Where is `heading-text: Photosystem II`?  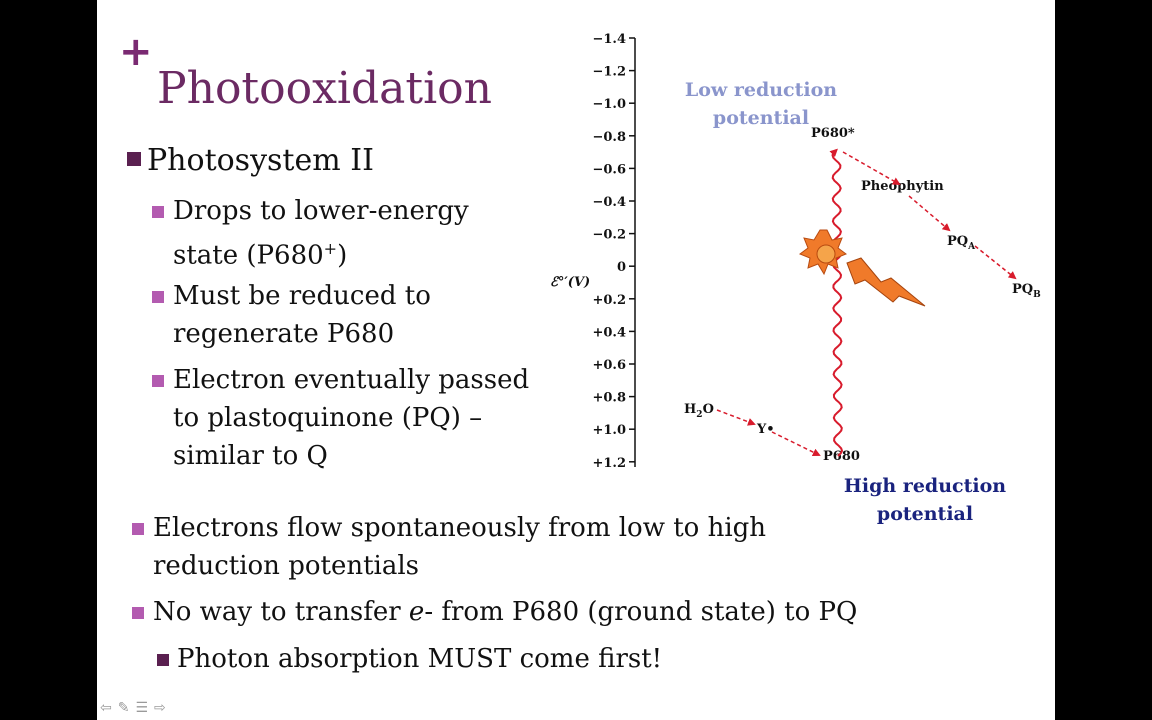
heading-text: Photosystem II is located at coordinates (260, 160).